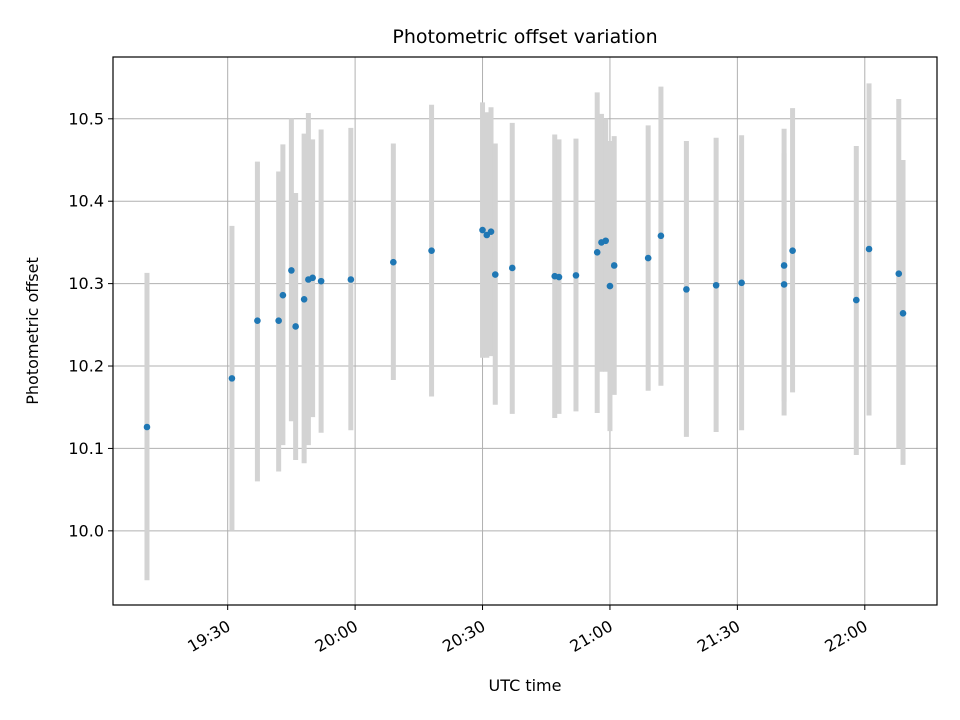 This screenshot has width=960, height=720. Describe the element at coordinates (525, 685) in the screenshot. I see `x-axis-label: UTC time` at that location.